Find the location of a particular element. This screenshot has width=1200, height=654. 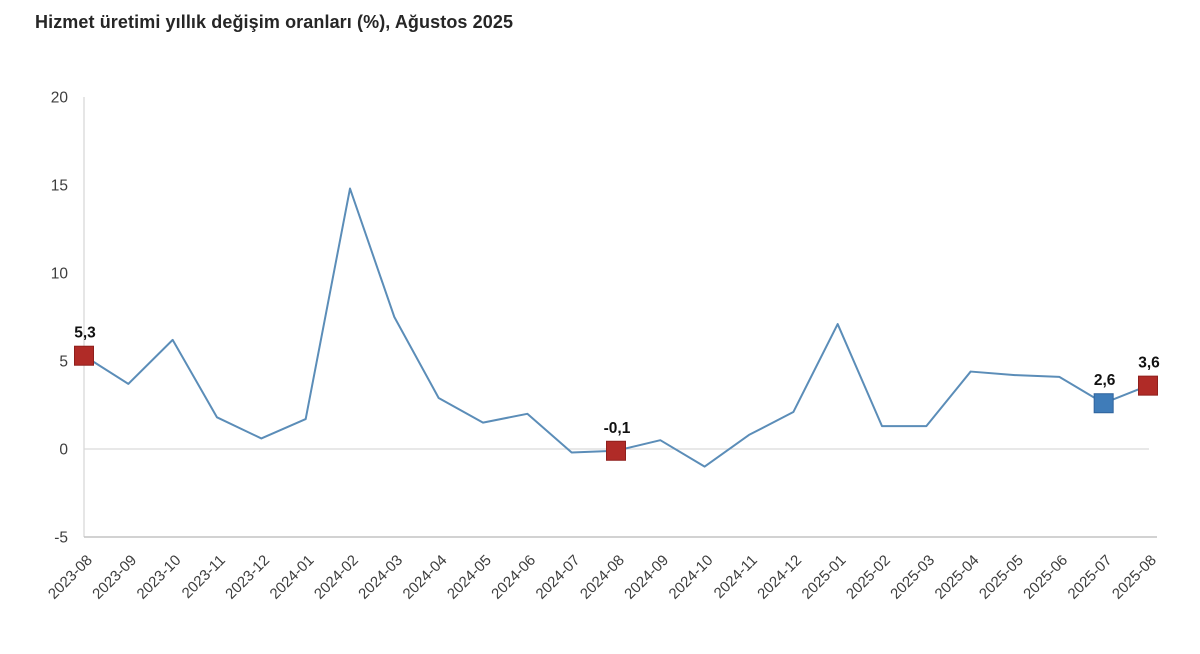

x-axis-label: 2024-06 is located at coordinates (513, 577).